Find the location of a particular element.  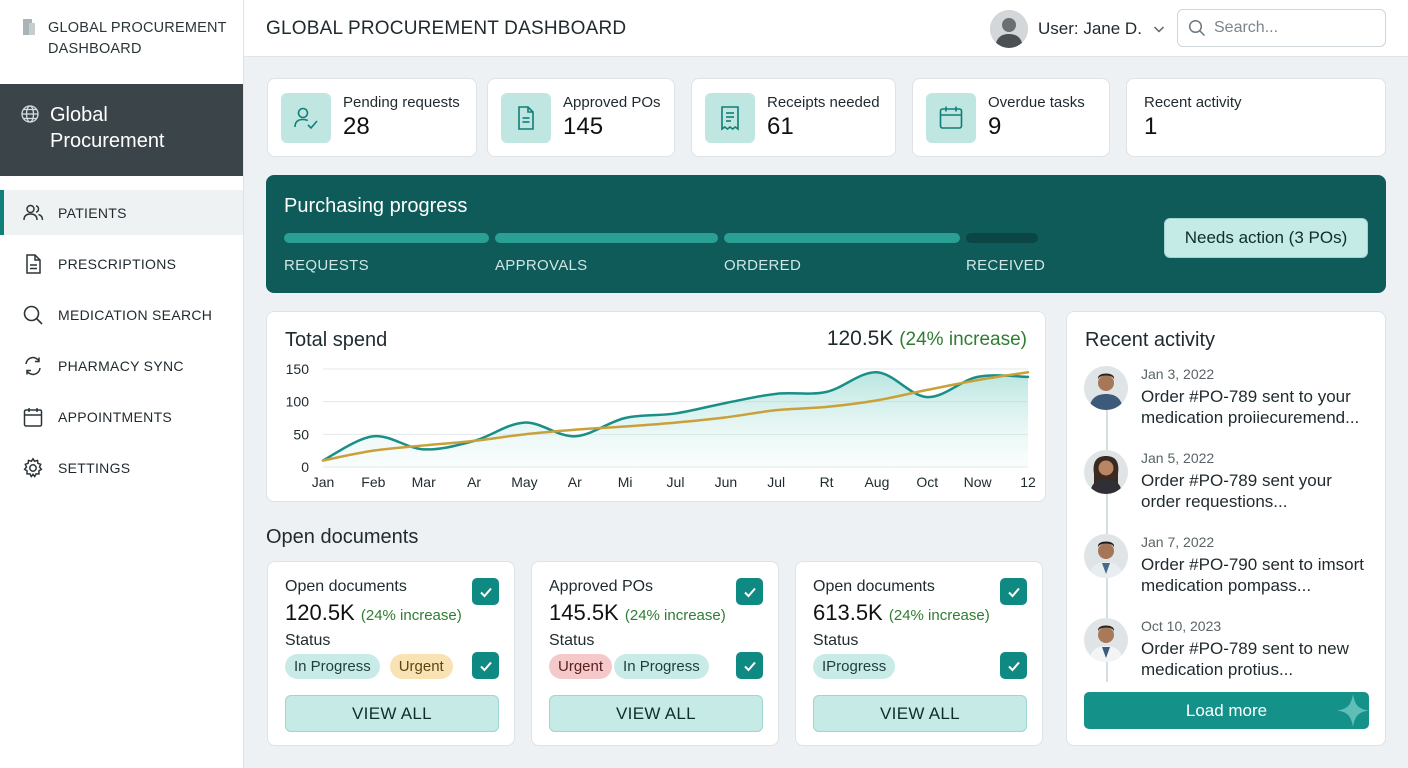

stat-card-receipts-needed: Receipts needed 61 is located at coordinates (793, 117).